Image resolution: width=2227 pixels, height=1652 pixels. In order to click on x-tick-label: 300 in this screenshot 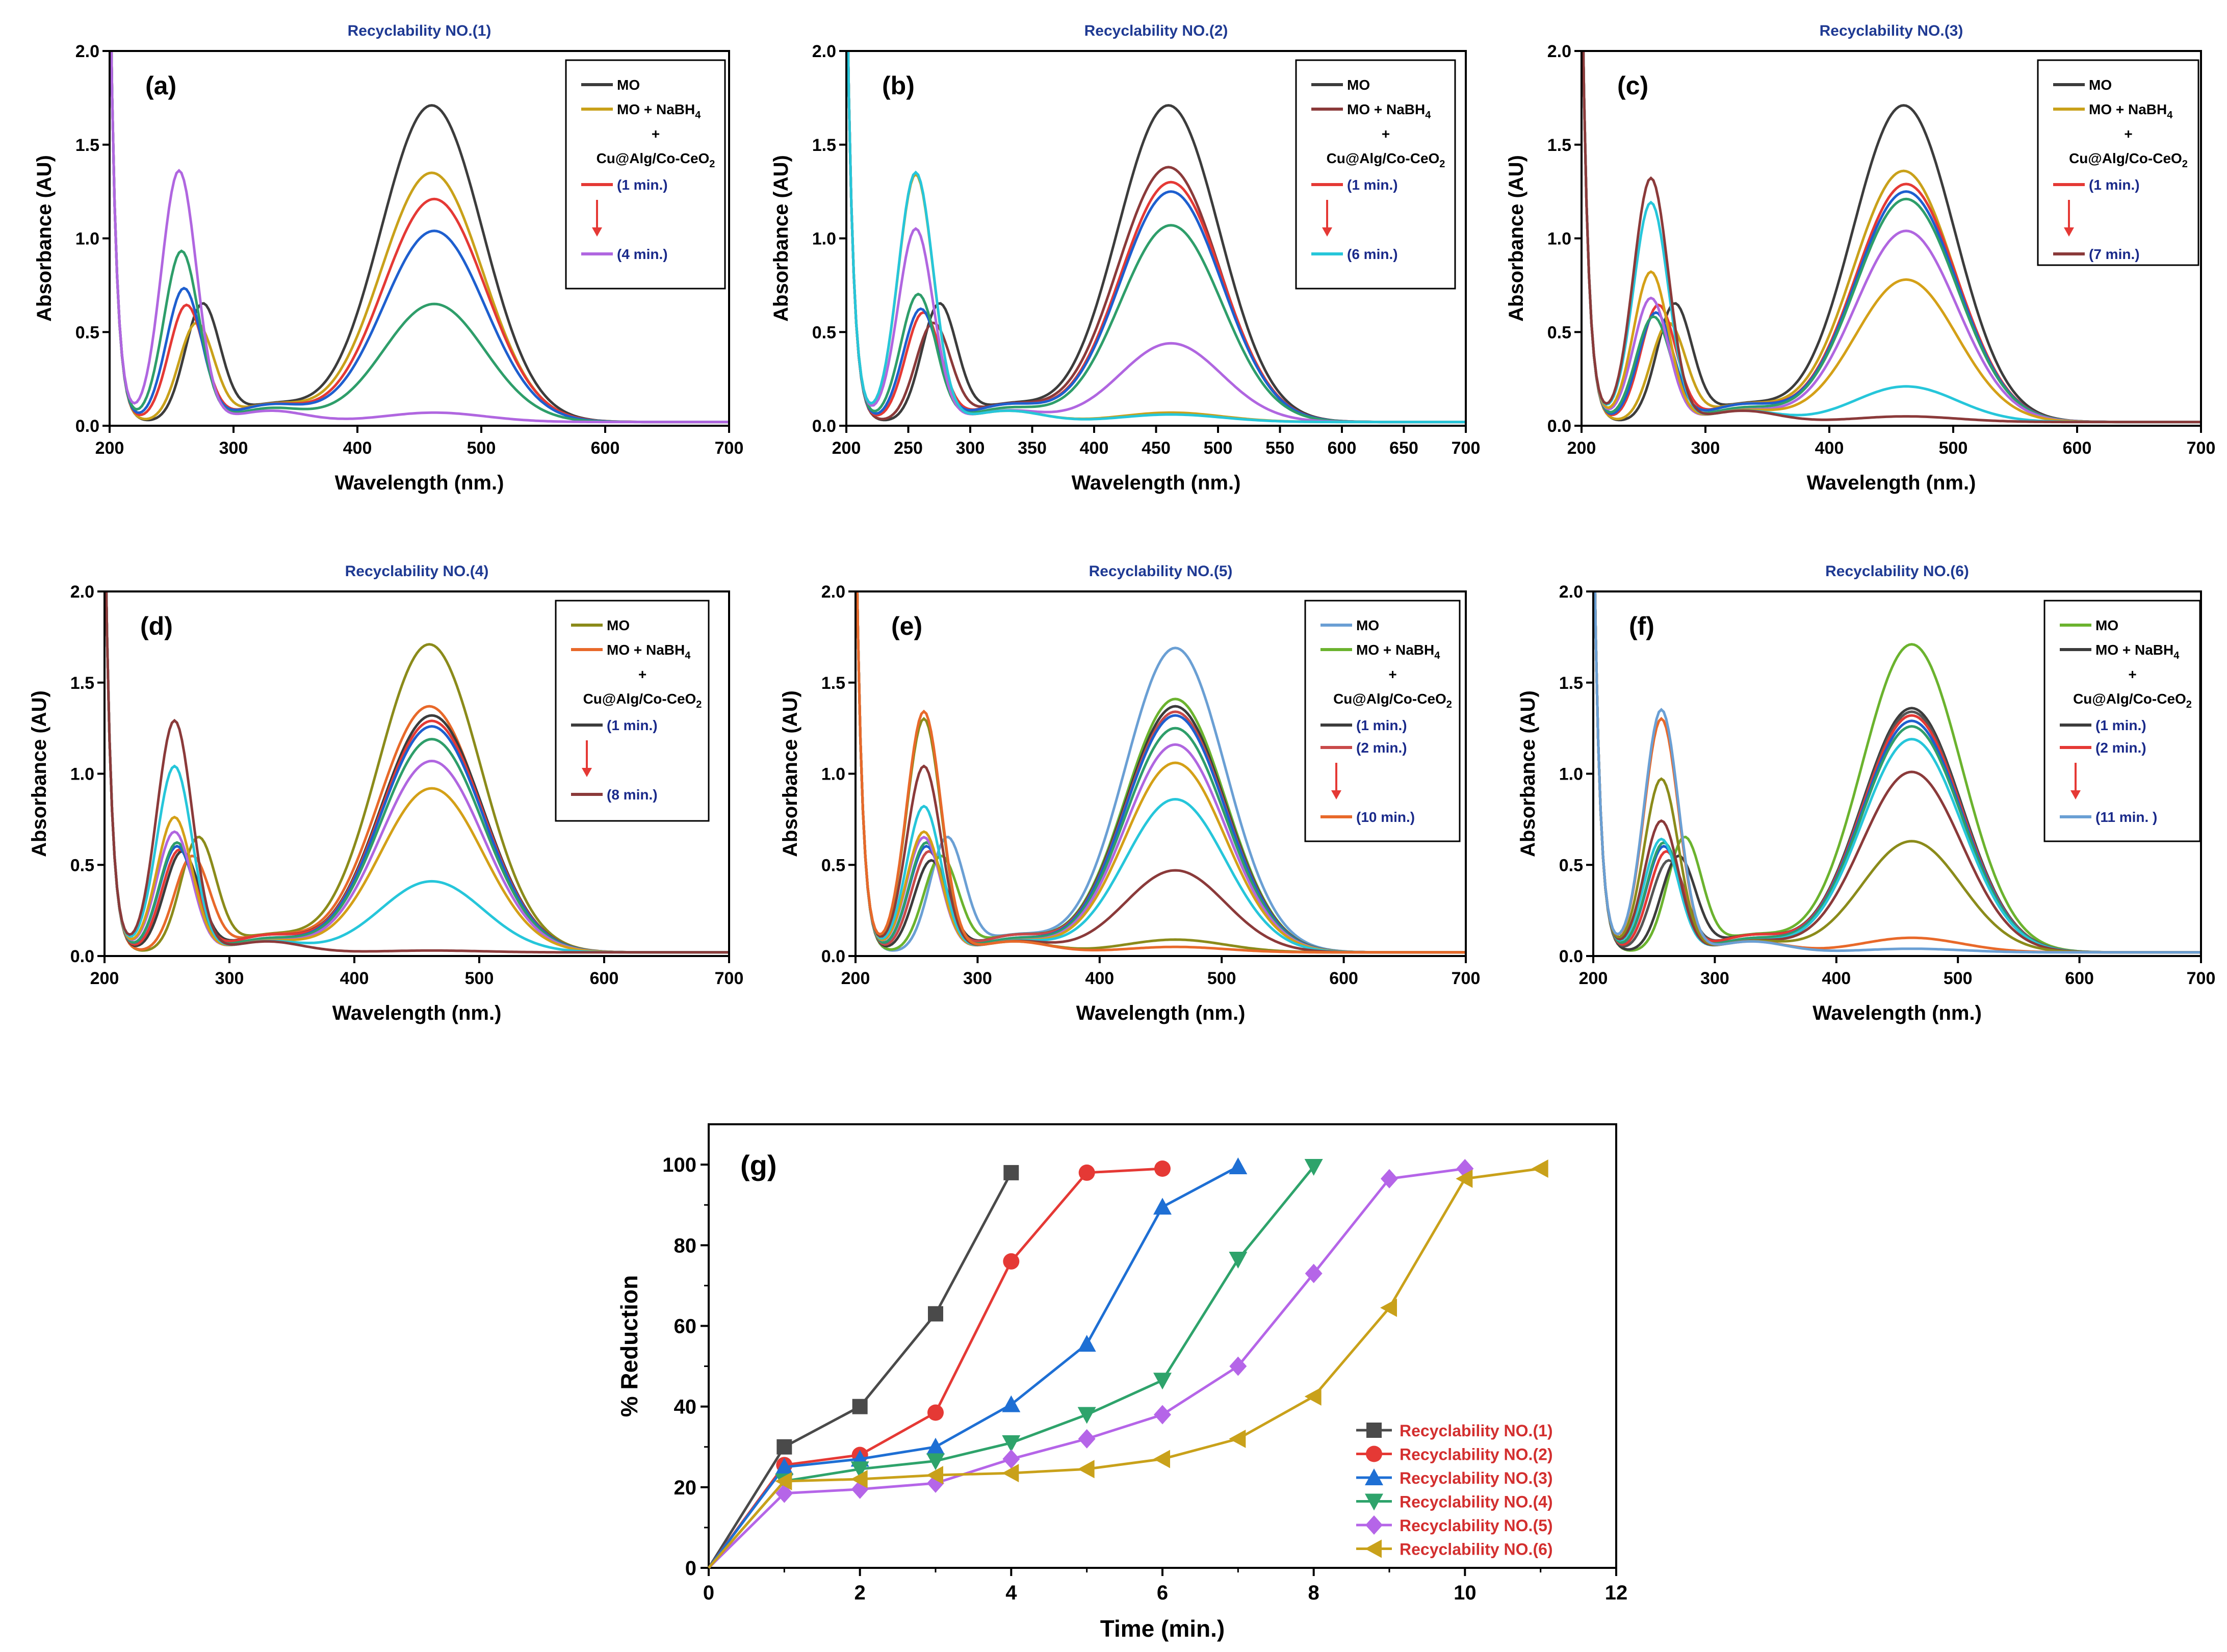, I will do `click(1705, 448)`.